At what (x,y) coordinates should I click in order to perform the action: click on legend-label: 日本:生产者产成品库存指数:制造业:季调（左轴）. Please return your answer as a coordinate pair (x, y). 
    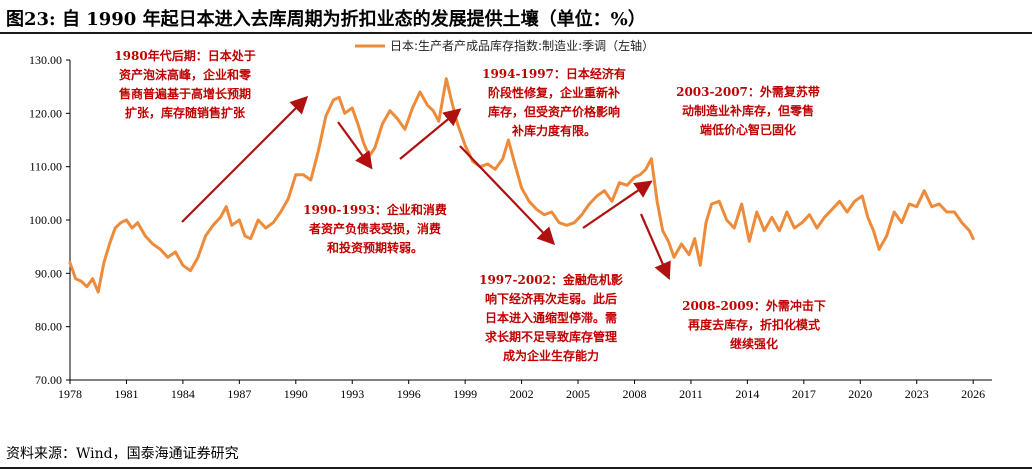
    Looking at the image, I should click on (522, 45).